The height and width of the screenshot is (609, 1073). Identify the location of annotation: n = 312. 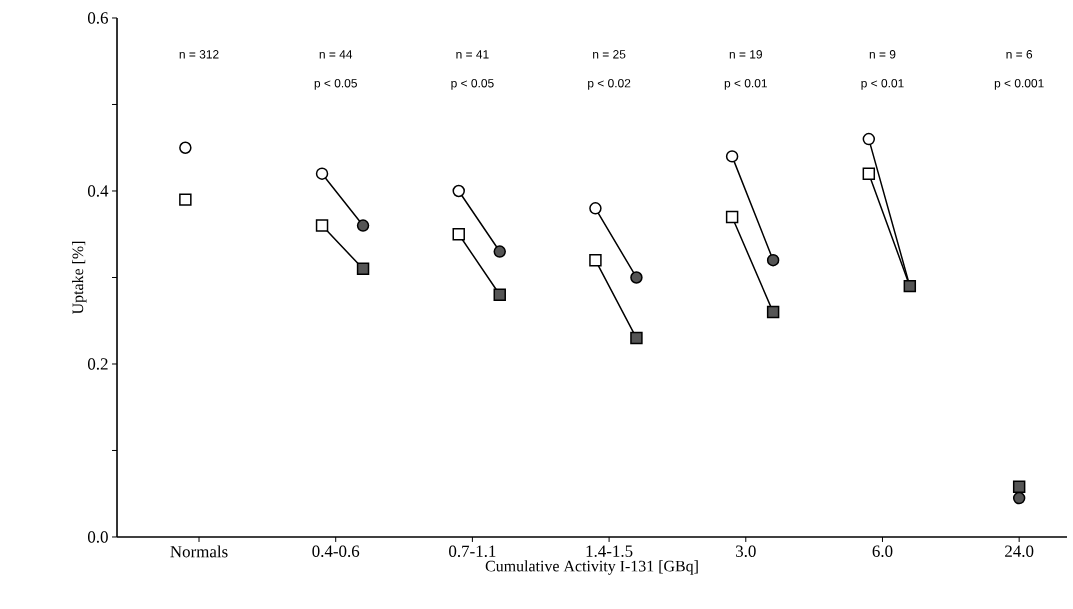
(199, 54).